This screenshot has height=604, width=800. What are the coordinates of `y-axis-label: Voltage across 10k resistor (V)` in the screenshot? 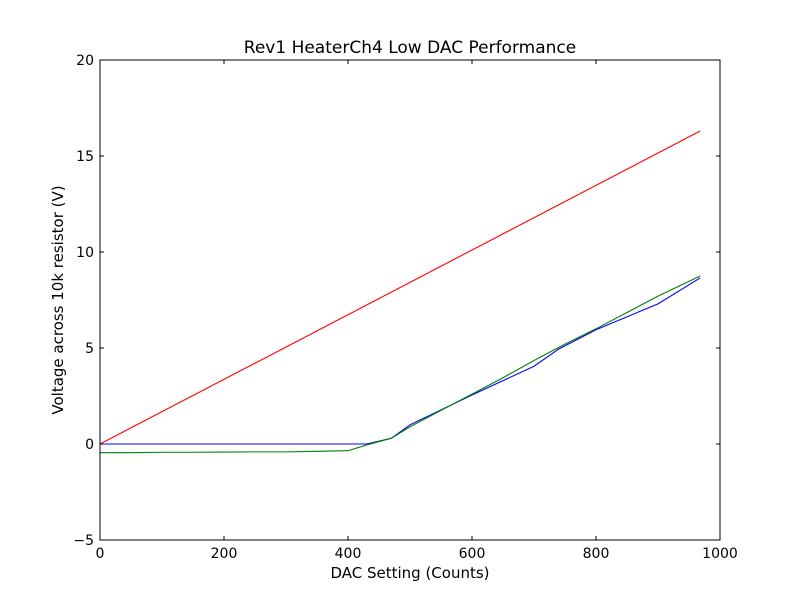 It's located at (58, 299).